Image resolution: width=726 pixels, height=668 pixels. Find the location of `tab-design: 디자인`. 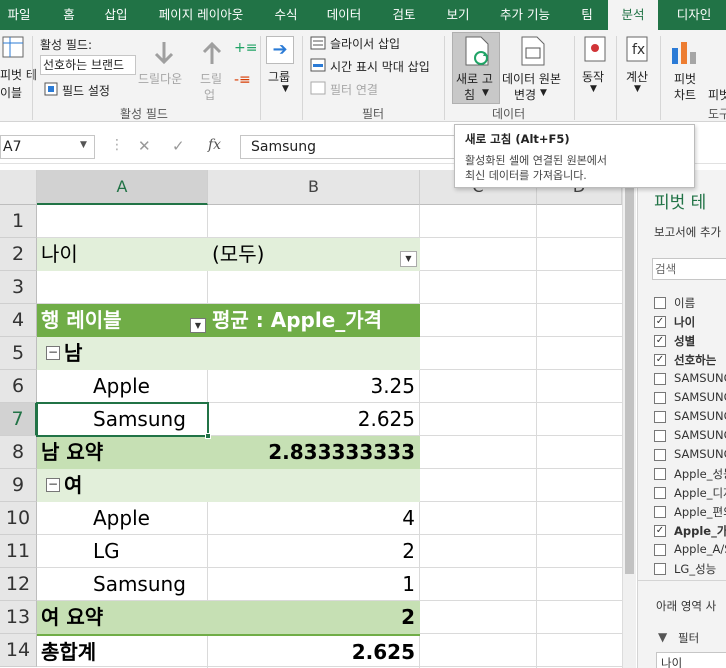

tab-design: 디자인 is located at coordinates (694, 14).